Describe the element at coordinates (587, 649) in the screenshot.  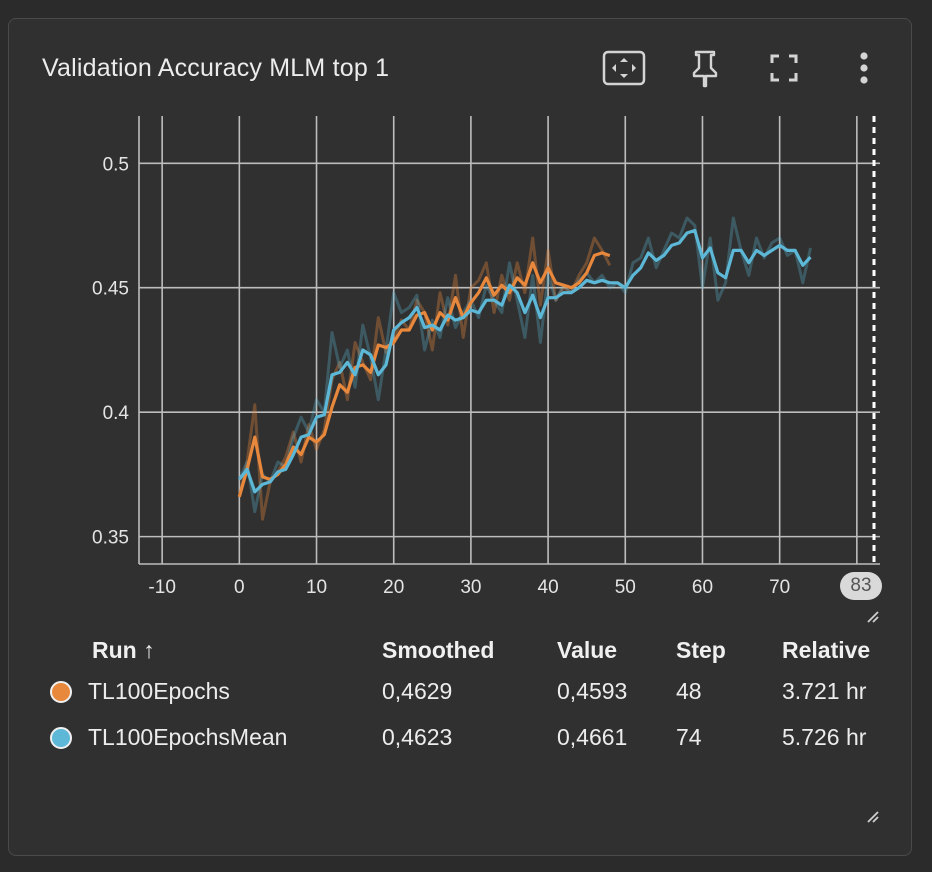
I see `header-value: Value` at that location.